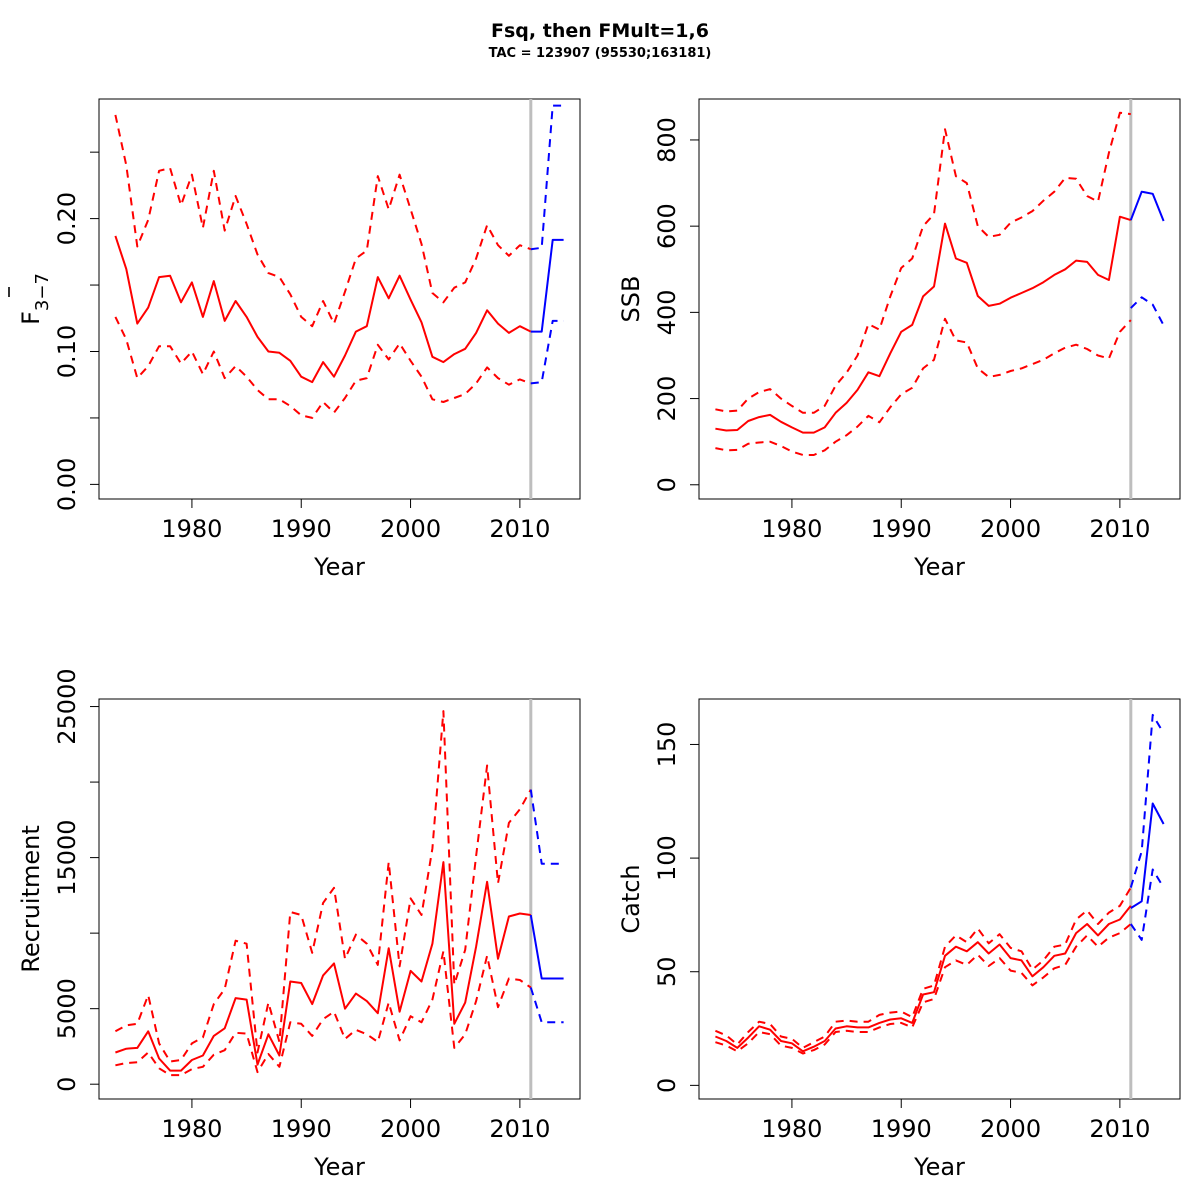 Image resolution: width=1200 pixels, height=1200 pixels. I want to click on ssb-x-tick-label: 2010, so click(1119, 529).